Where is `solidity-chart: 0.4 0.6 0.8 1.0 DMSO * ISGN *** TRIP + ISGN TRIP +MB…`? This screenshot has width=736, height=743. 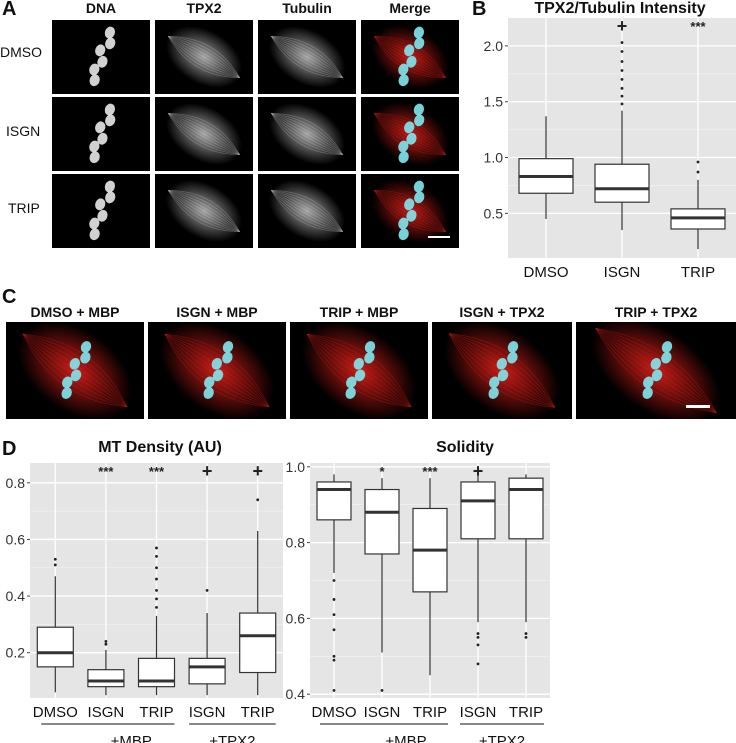 solidity-chart: 0.4 0.6 0.8 1.0 DMSO * ISGN *** TRIP + ISGN TRIP +MB… is located at coordinates (418, 601).